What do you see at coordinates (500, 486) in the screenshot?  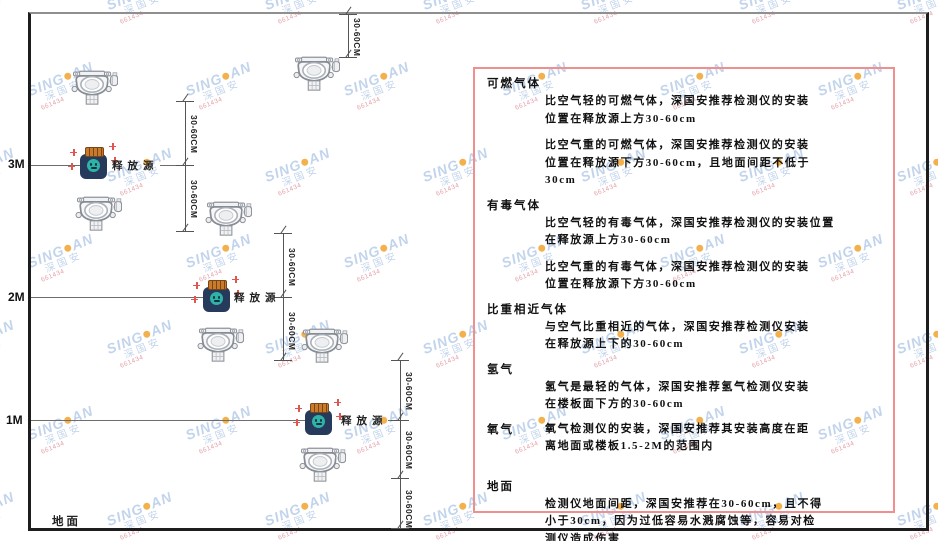 I see `section-heading: 地面` at bounding box center [500, 486].